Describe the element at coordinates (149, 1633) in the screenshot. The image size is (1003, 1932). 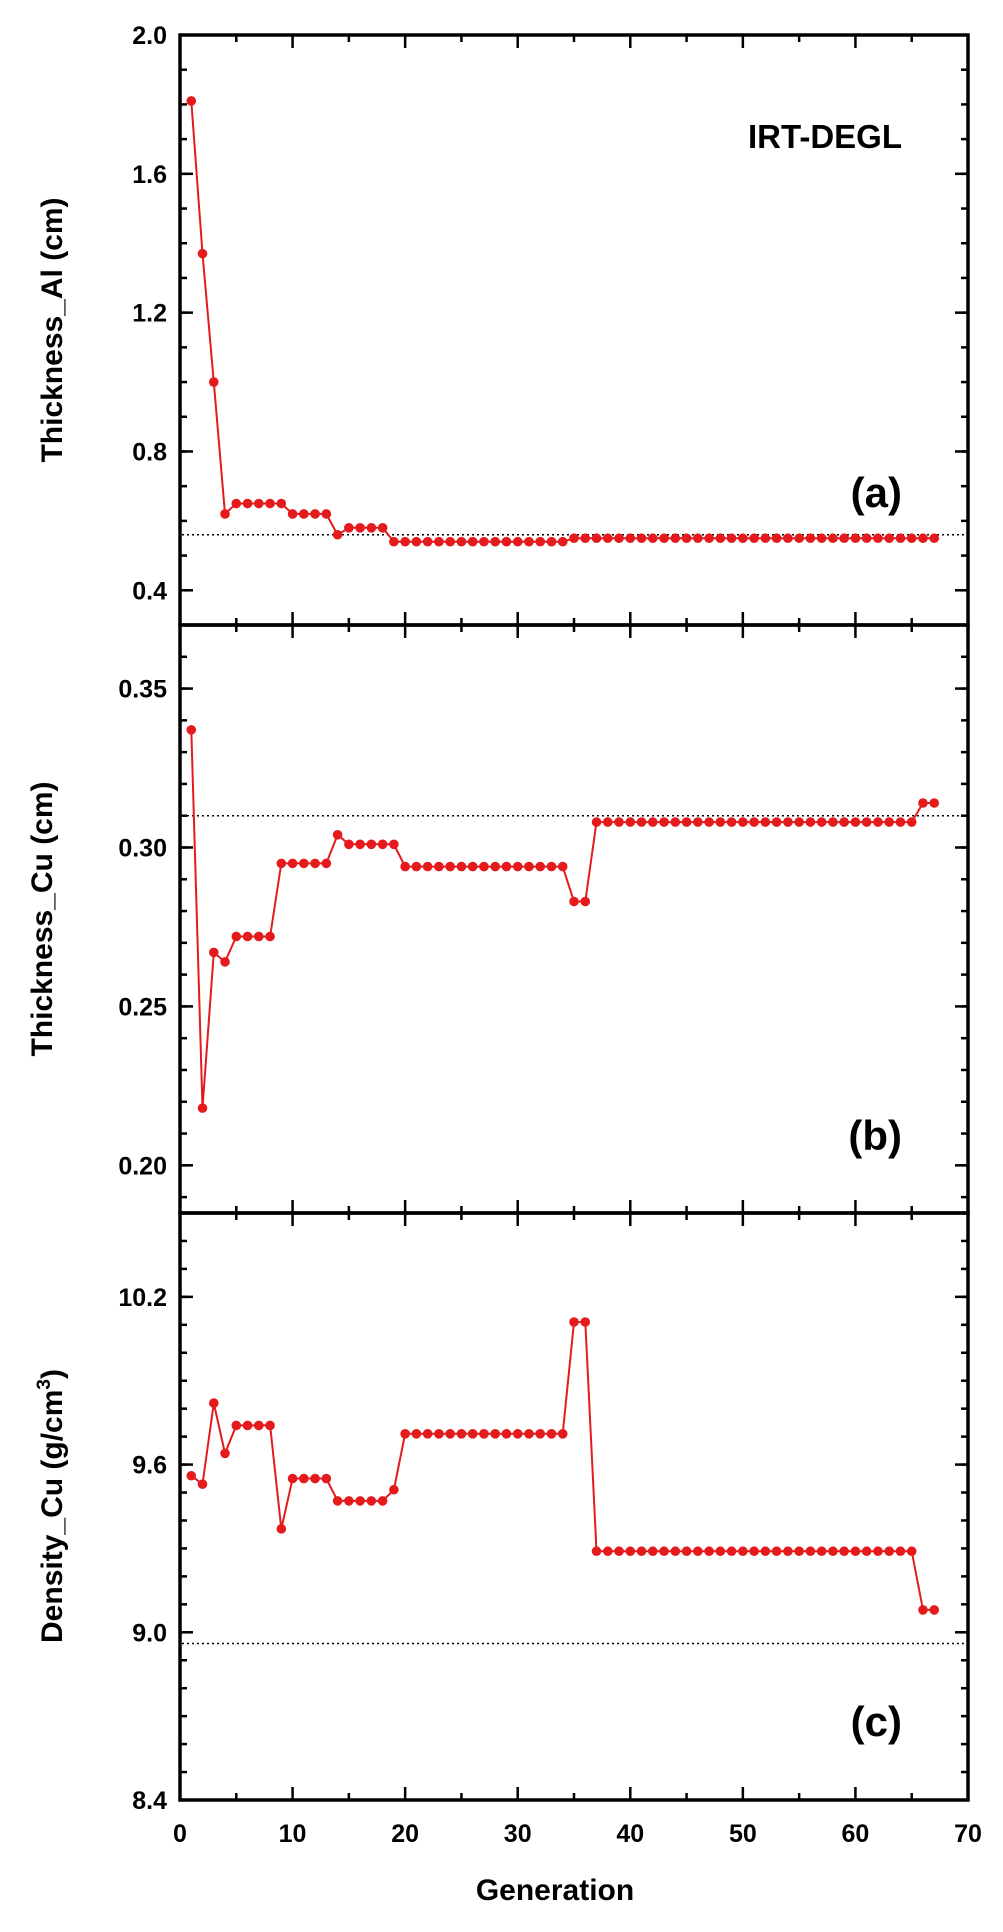
I see `y-tick-label: 9.0` at that location.